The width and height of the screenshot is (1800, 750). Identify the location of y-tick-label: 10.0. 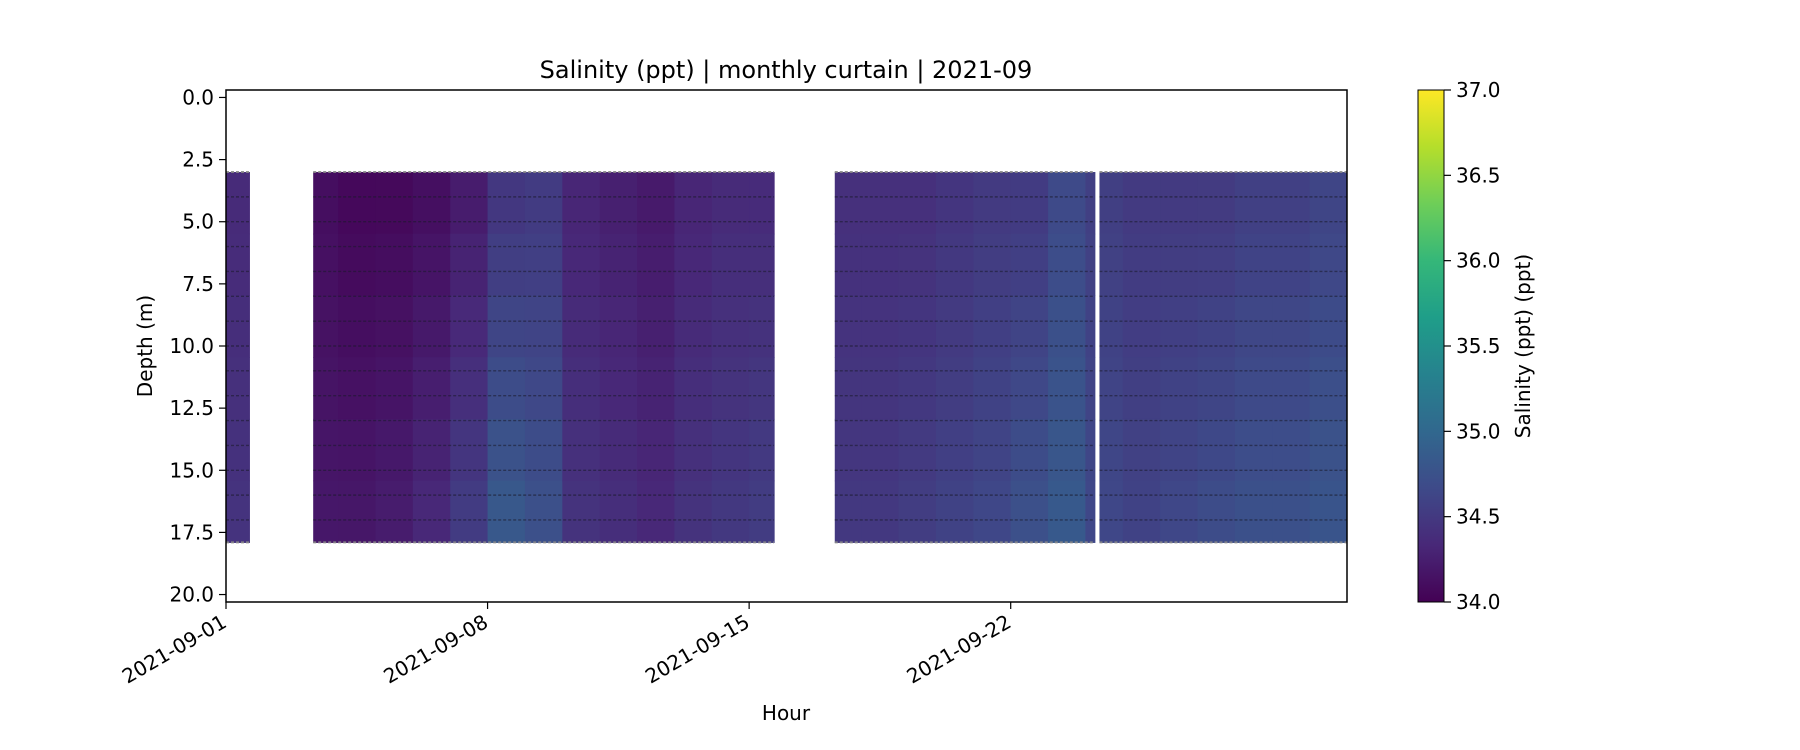
(191, 346).